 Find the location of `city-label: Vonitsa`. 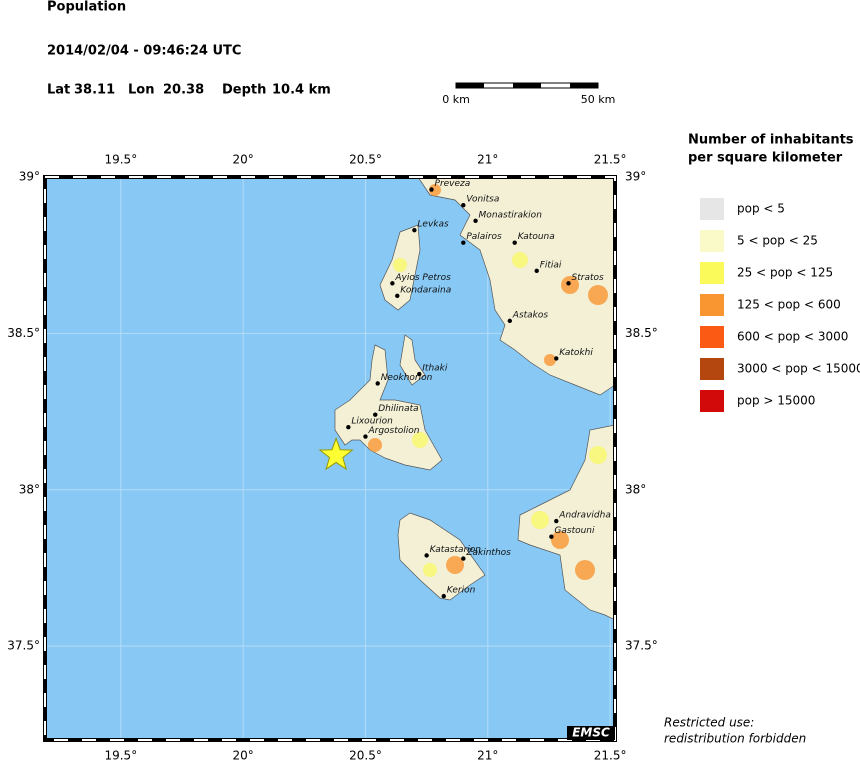

city-label: Vonitsa is located at coordinates (482, 200).